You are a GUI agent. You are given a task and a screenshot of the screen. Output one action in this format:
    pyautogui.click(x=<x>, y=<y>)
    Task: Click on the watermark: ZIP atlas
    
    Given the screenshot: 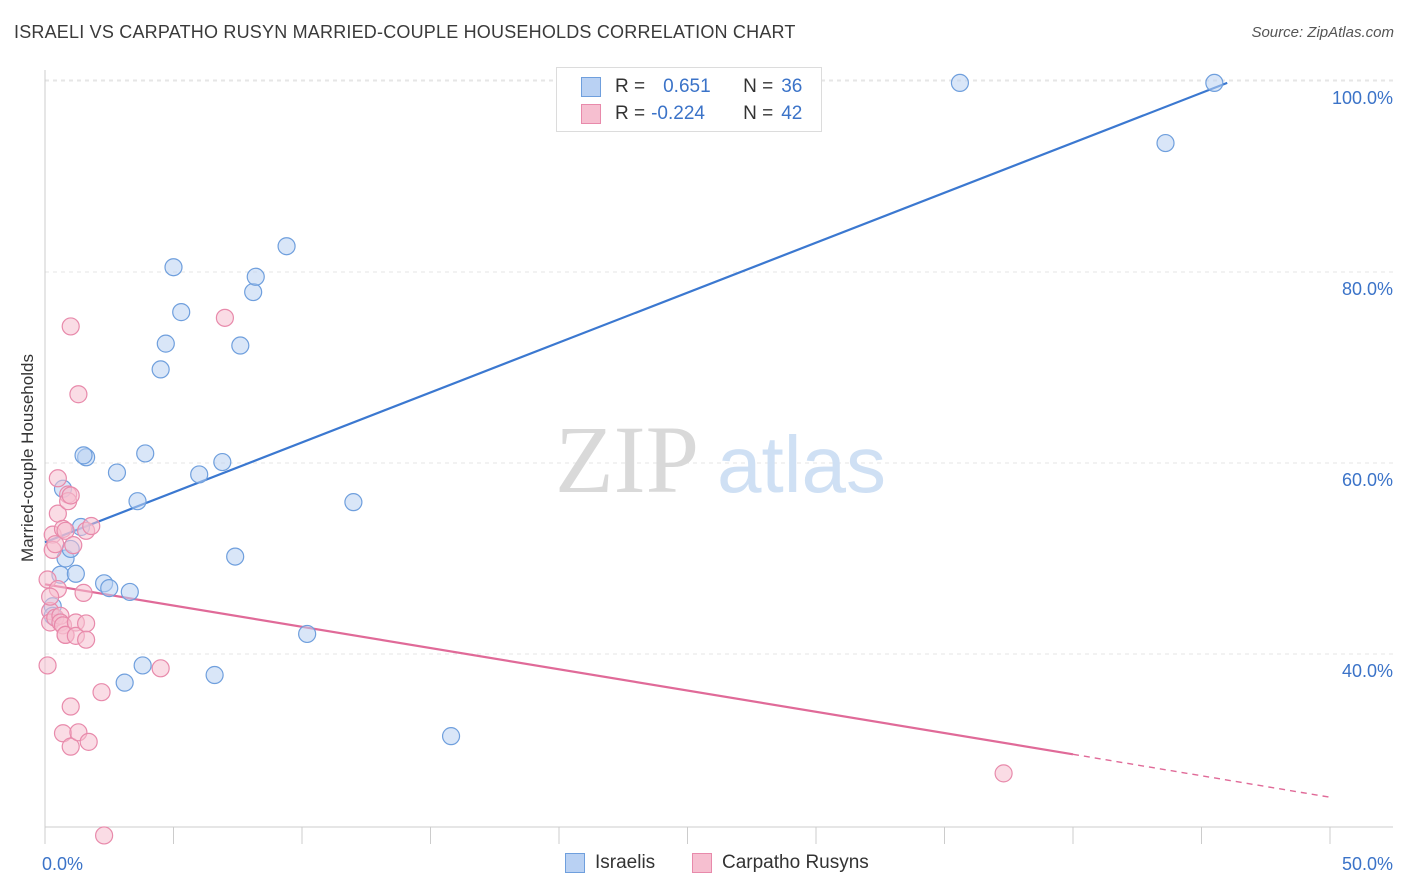 What is the action you would take?
    pyautogui.click(x=720, y=459)
    